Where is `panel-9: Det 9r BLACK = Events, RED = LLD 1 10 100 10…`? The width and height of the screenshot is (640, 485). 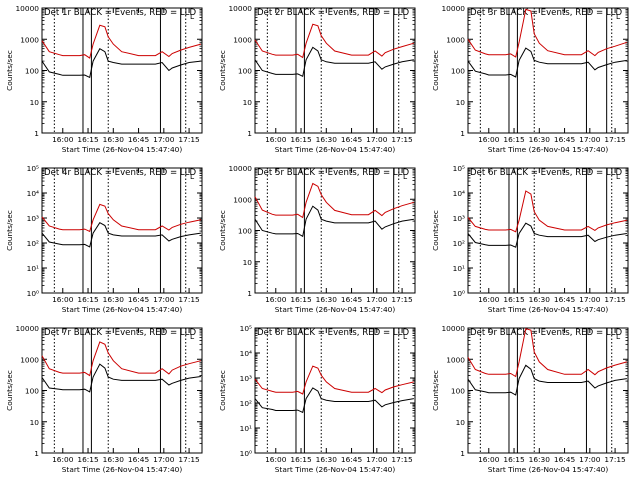 panel-9: Det 9r BLACK = Events, RED = LLD 1 10 100 10… is located at coordinates (530, 399).